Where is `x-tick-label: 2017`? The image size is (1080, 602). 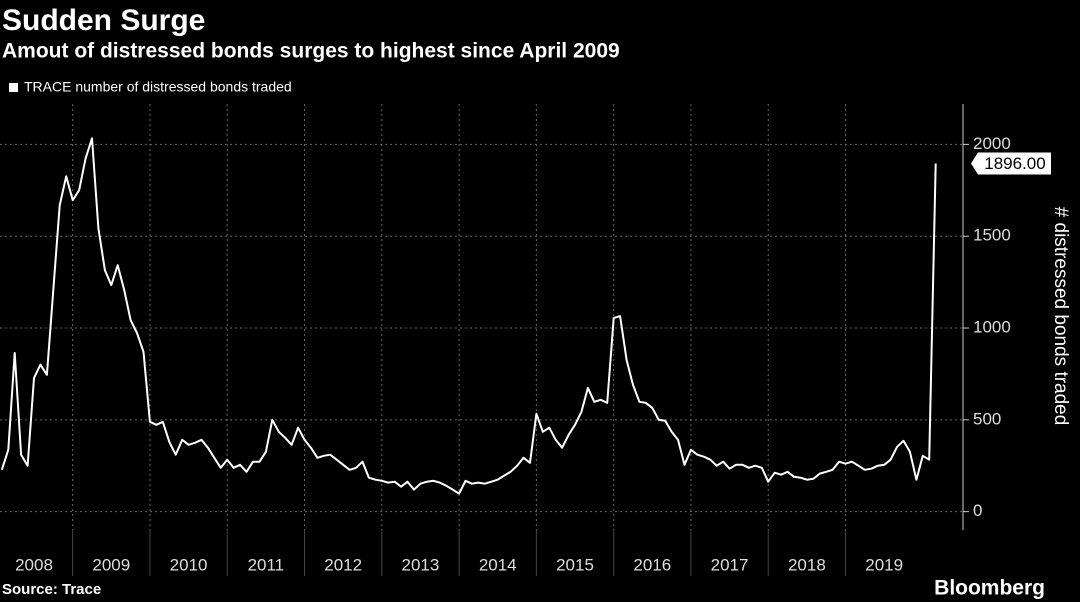
x-tick-label: 2017 is located at coordinates (730, 564).